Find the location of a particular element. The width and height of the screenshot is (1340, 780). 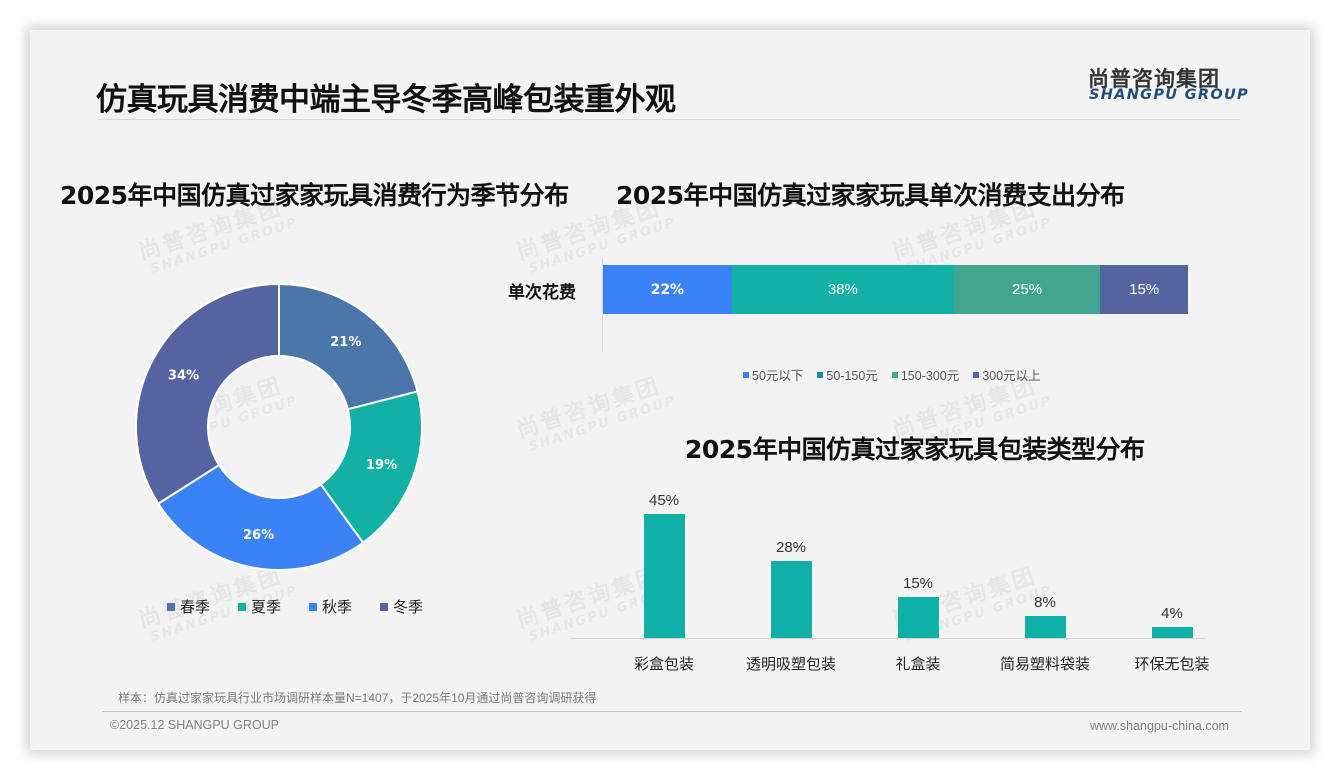

season-donut-chart: 21% 19% 26% 34% is located at coordinates (279, 426).